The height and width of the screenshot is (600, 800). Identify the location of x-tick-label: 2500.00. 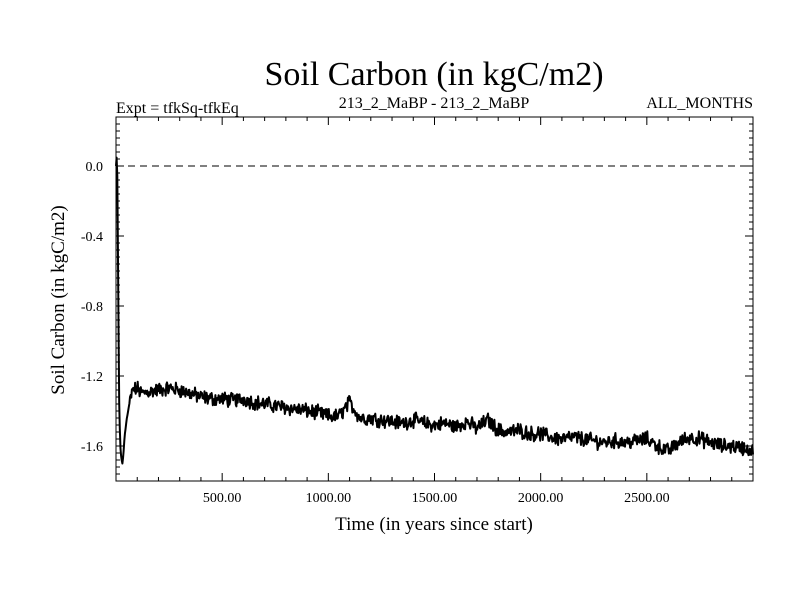
(647, 498).